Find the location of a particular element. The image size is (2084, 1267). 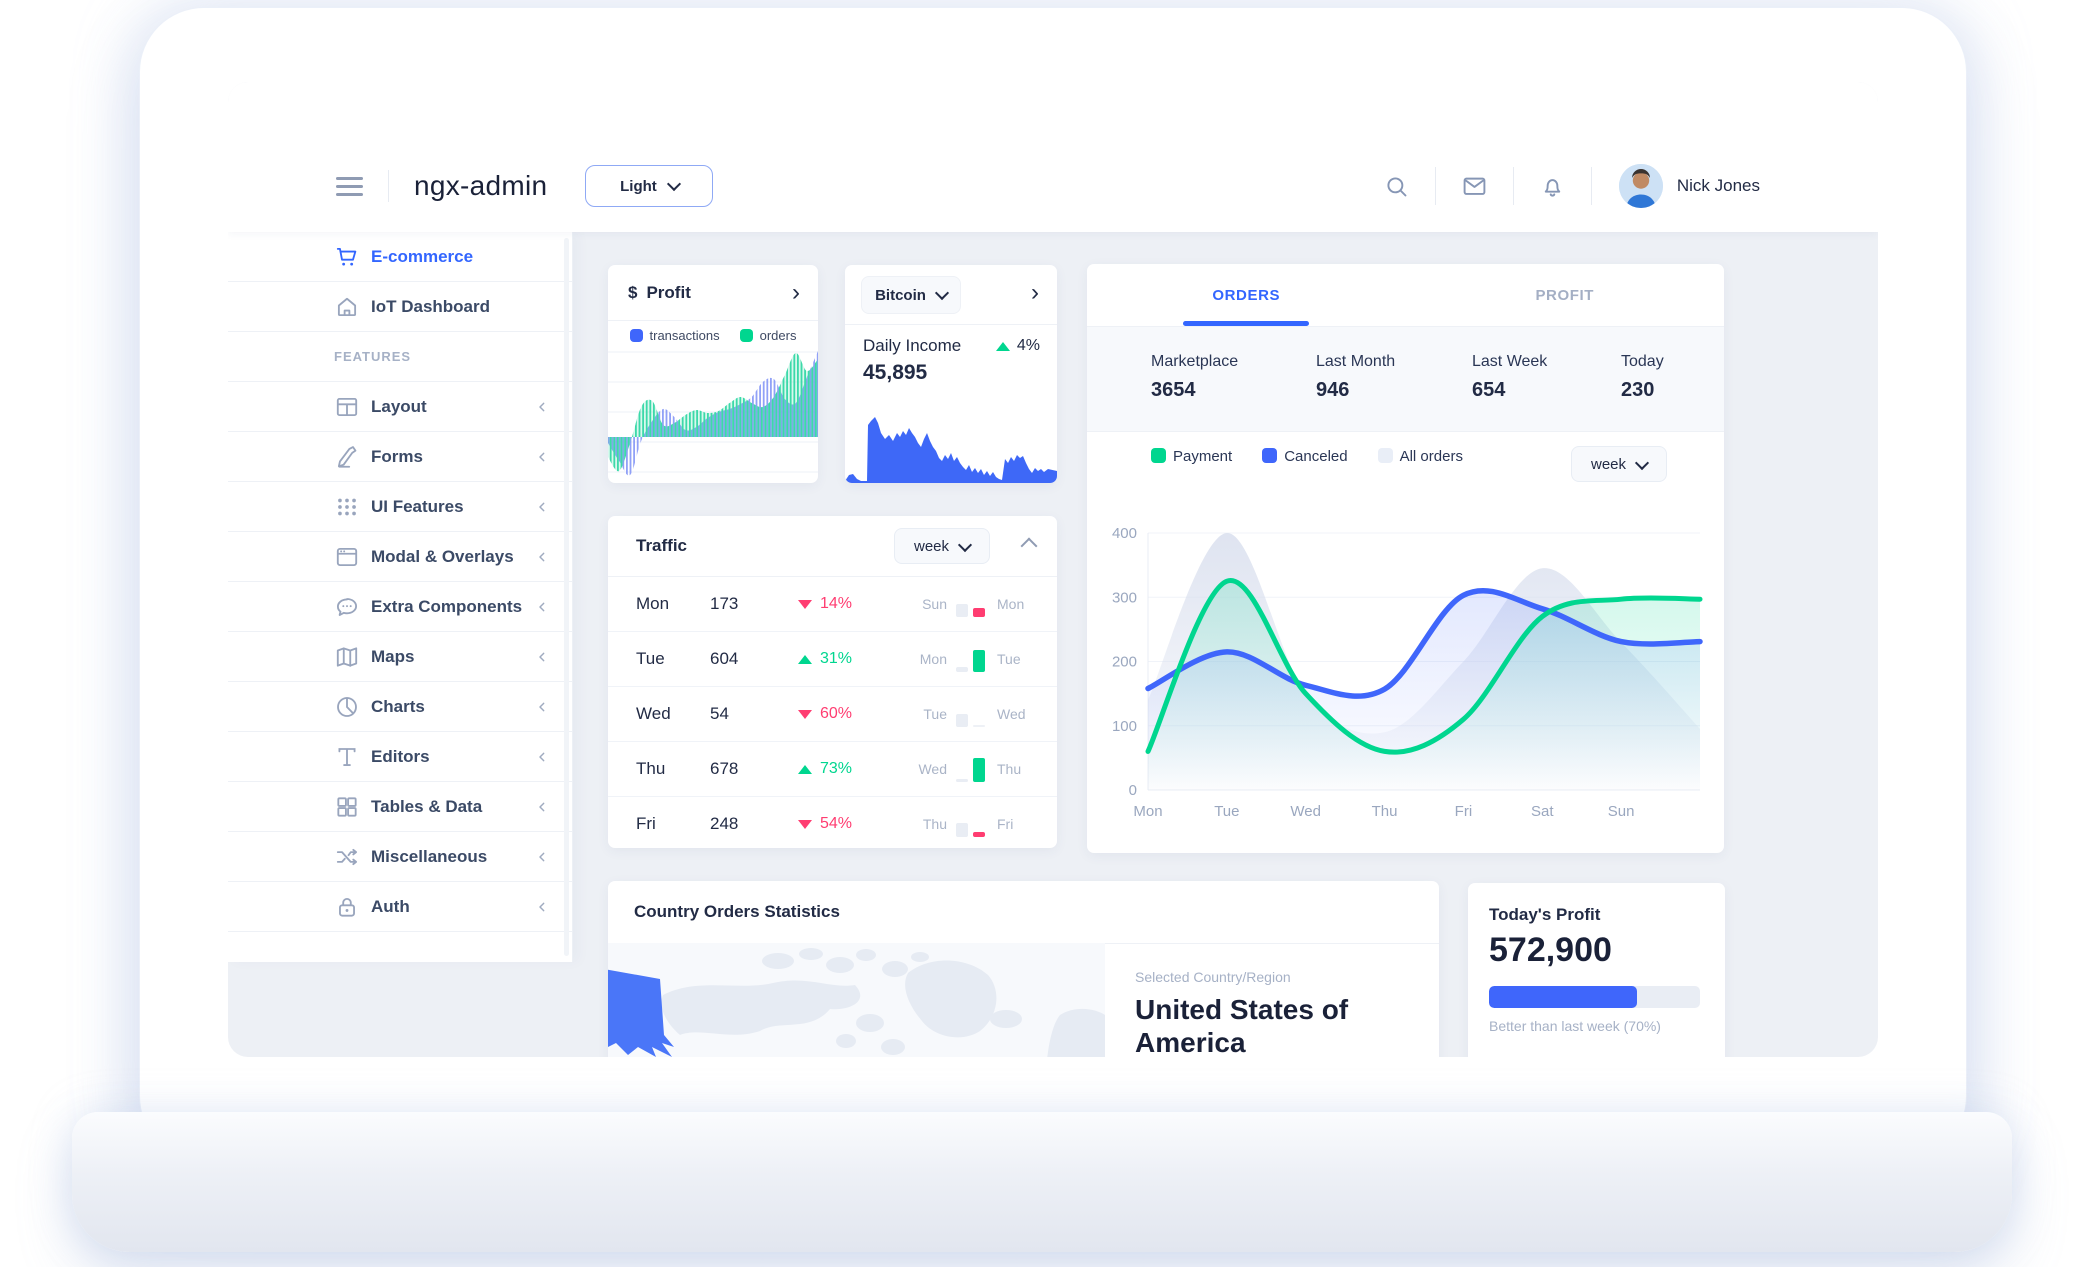

transactions-legend-chip is located at coordinates (636, 335).